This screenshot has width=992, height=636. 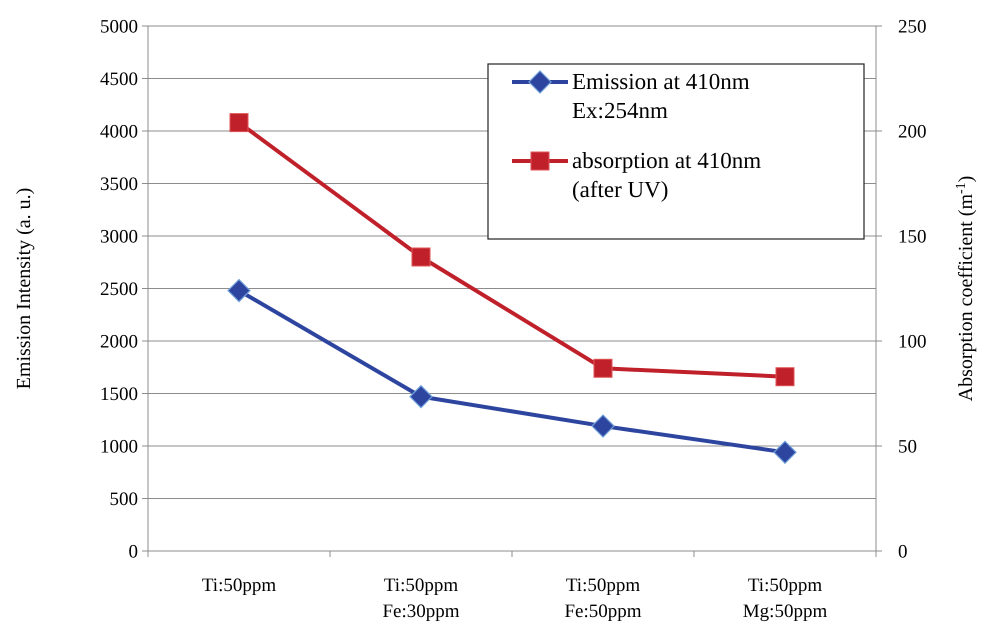 What do you see at coordinates (667, 175) in the screenshot?
I see `legend-label: absorption at 410nm (after UV)` at bounding box center [667, 175].